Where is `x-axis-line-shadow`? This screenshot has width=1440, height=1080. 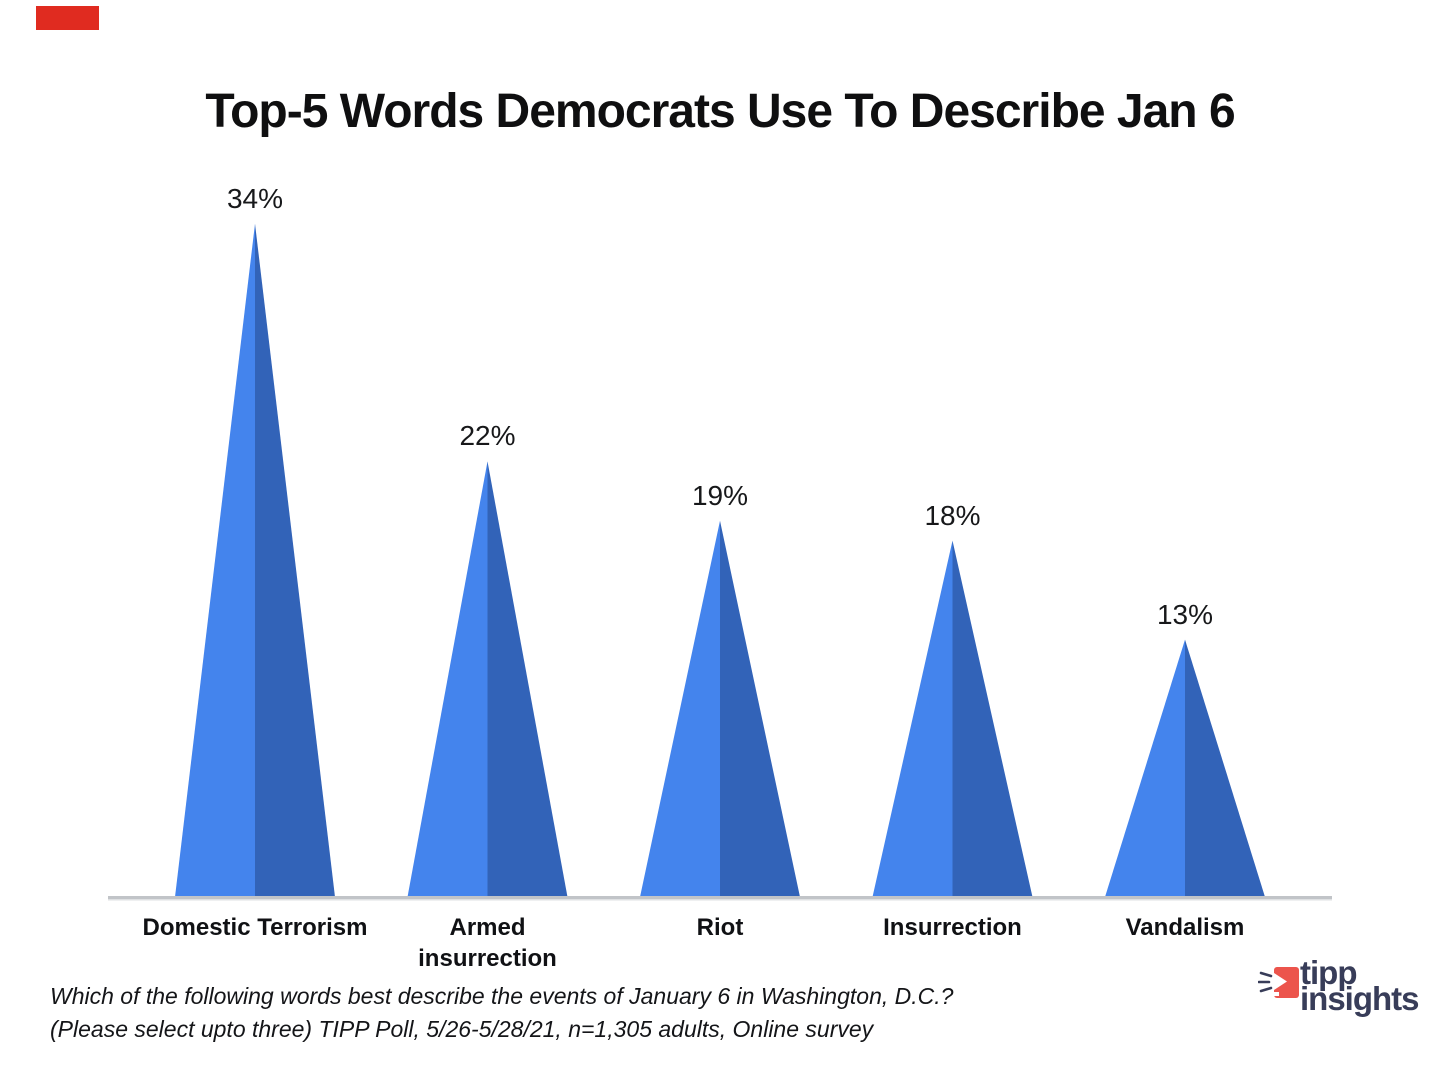
x-axis-line-shadow is located at coordinates (720, 900).